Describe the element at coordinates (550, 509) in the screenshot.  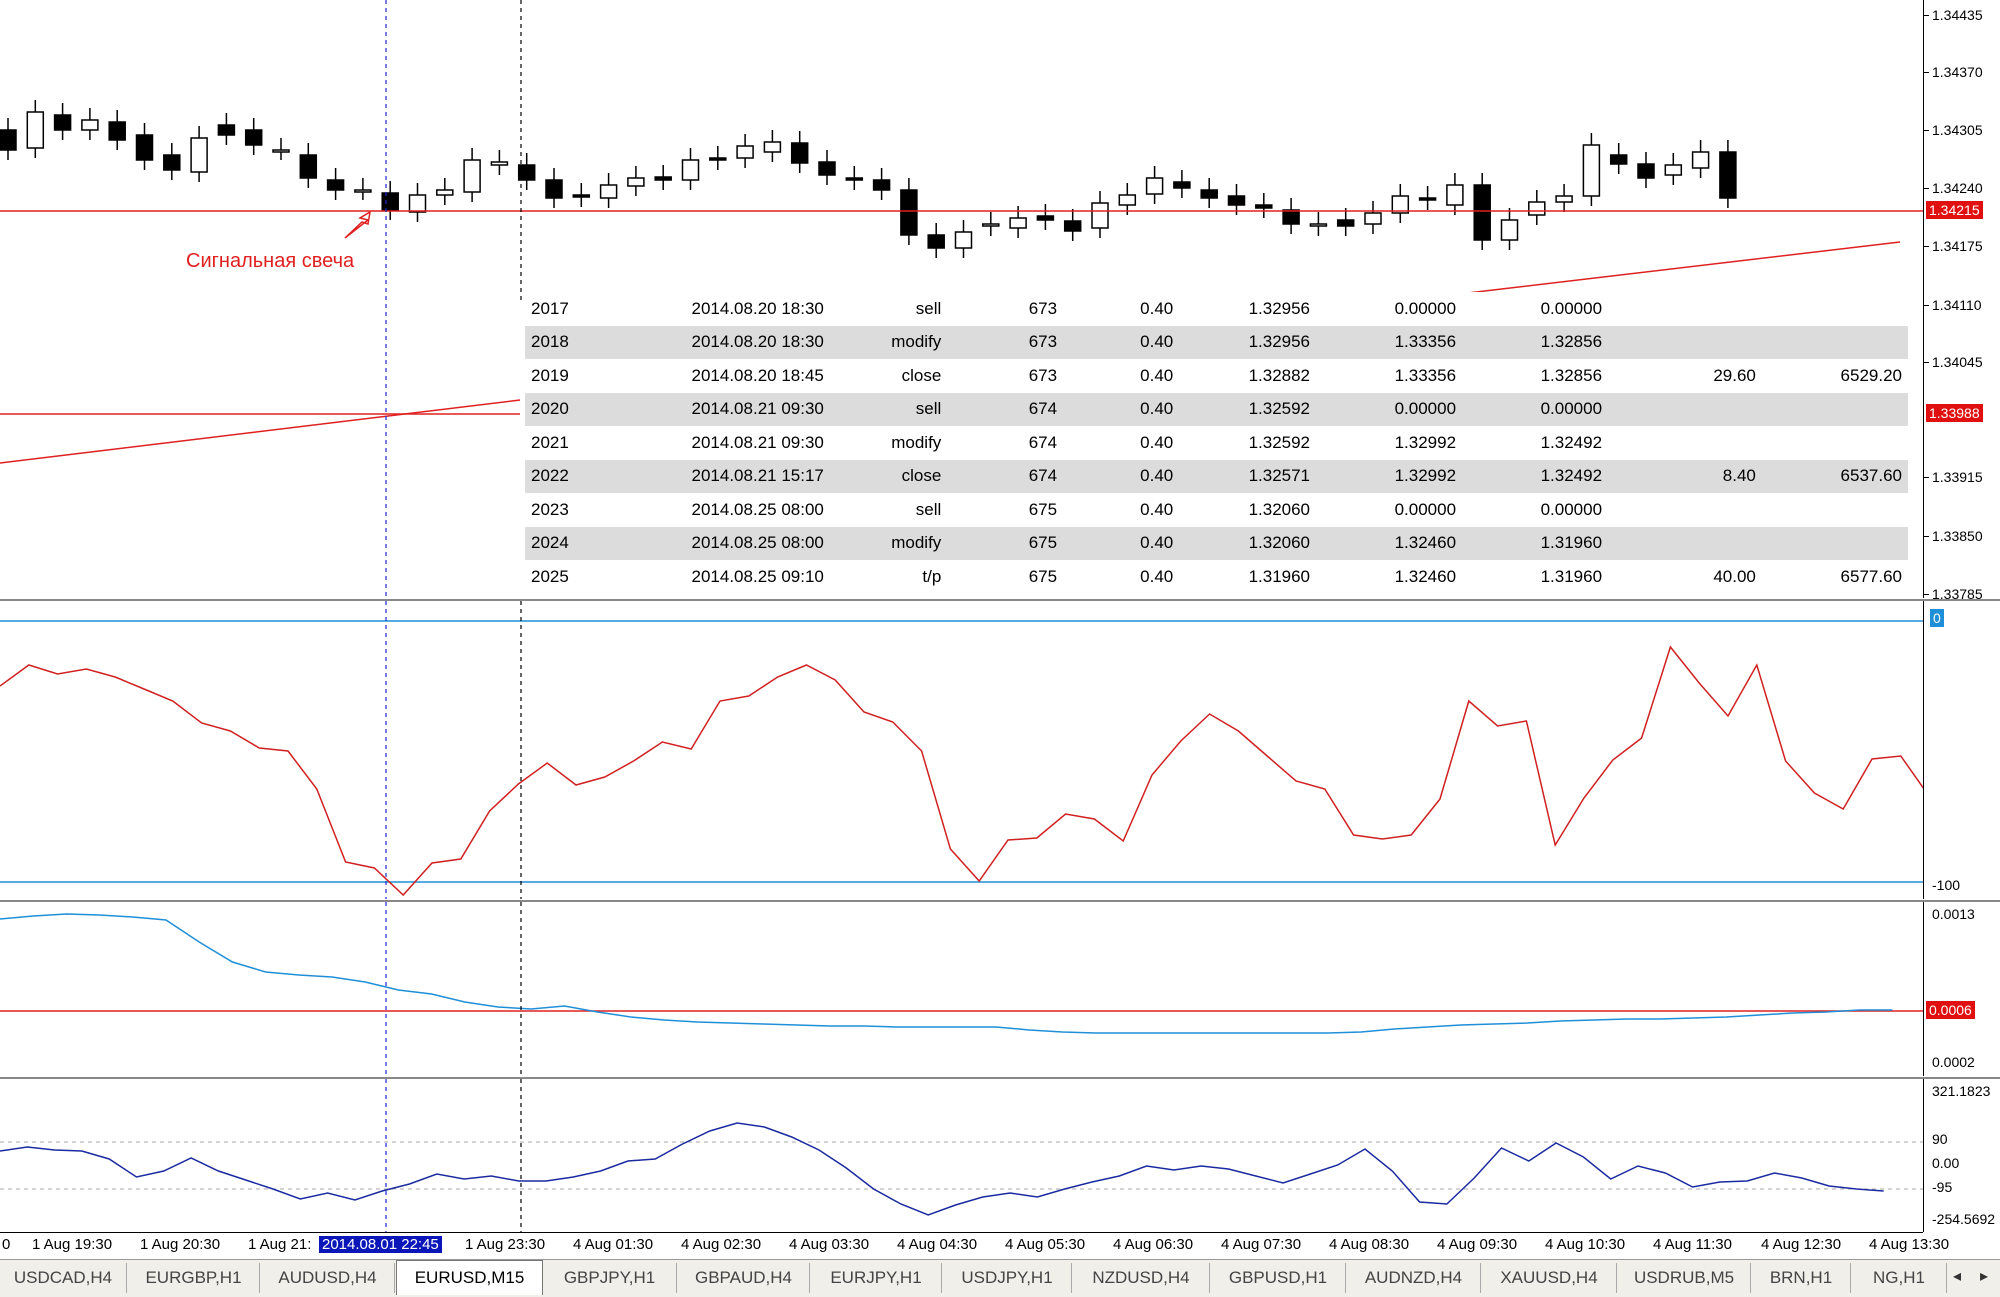
I see `trade-cell-id: 2023` at that location.